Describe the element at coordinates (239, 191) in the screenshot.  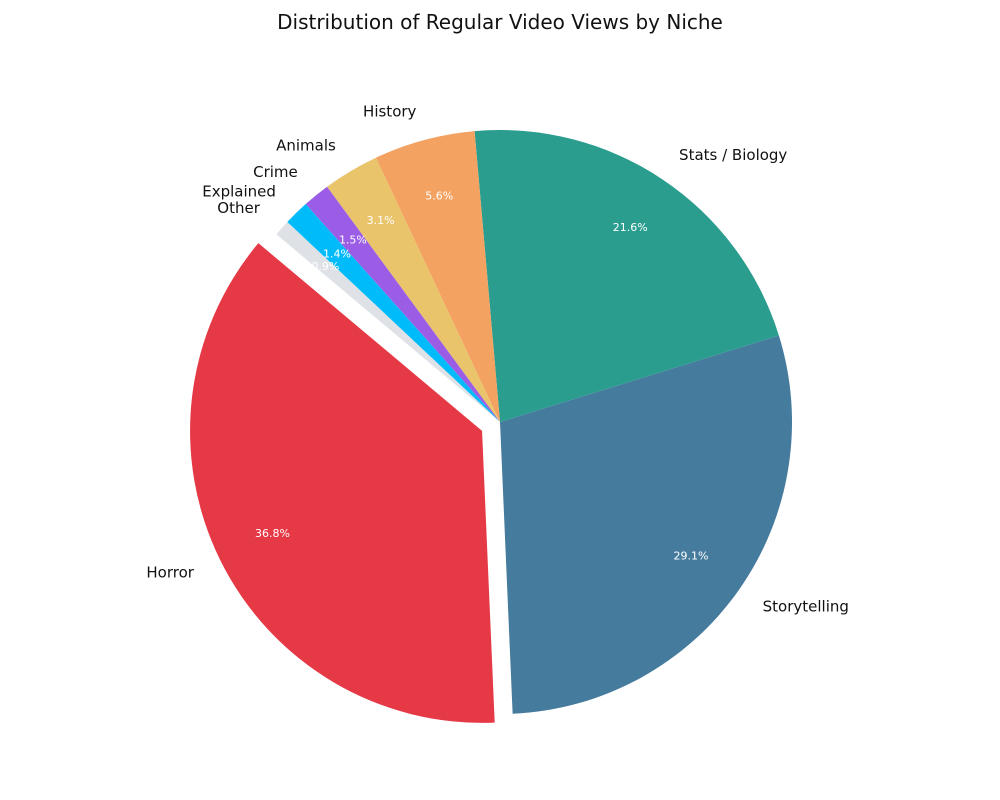
I see `slice-label-explained: Explained` at that location.